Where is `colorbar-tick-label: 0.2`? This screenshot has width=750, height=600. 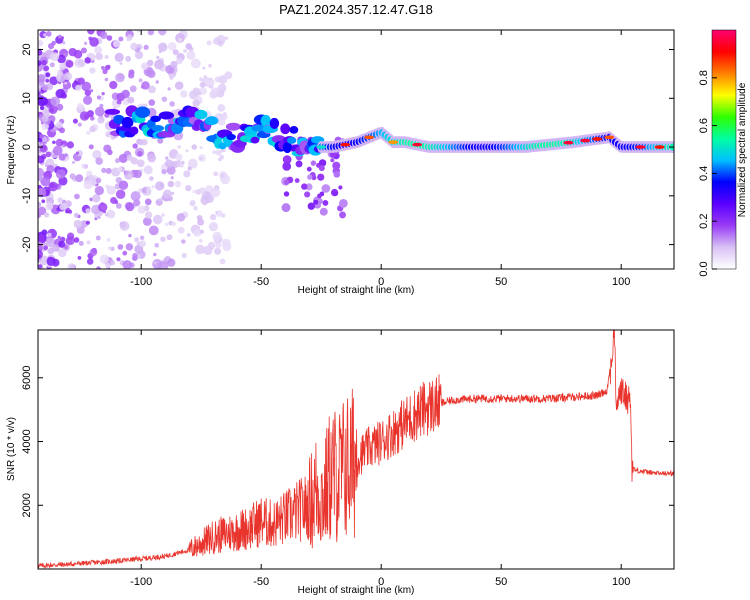
colorbar-tick-label: 0.2 is located at coordinates (704, 221).